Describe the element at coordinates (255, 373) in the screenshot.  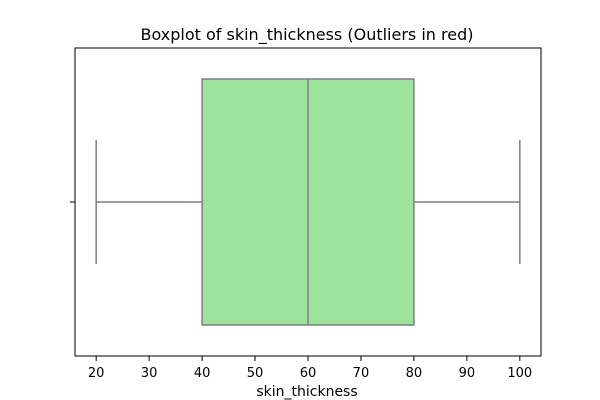
I see `x-tick-label: 50` at that location.